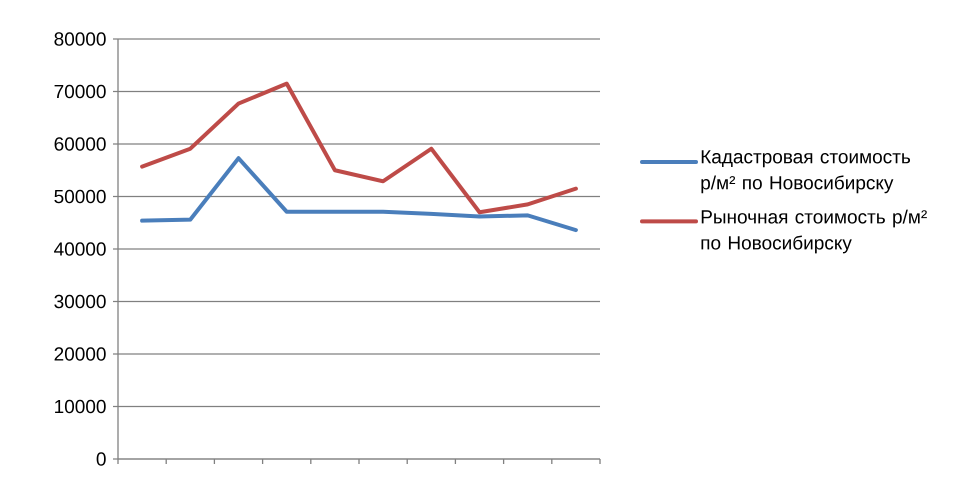 This screenshot has width=966, height=490. I want to click on y-tick-label: 30000, so click(80, 301).